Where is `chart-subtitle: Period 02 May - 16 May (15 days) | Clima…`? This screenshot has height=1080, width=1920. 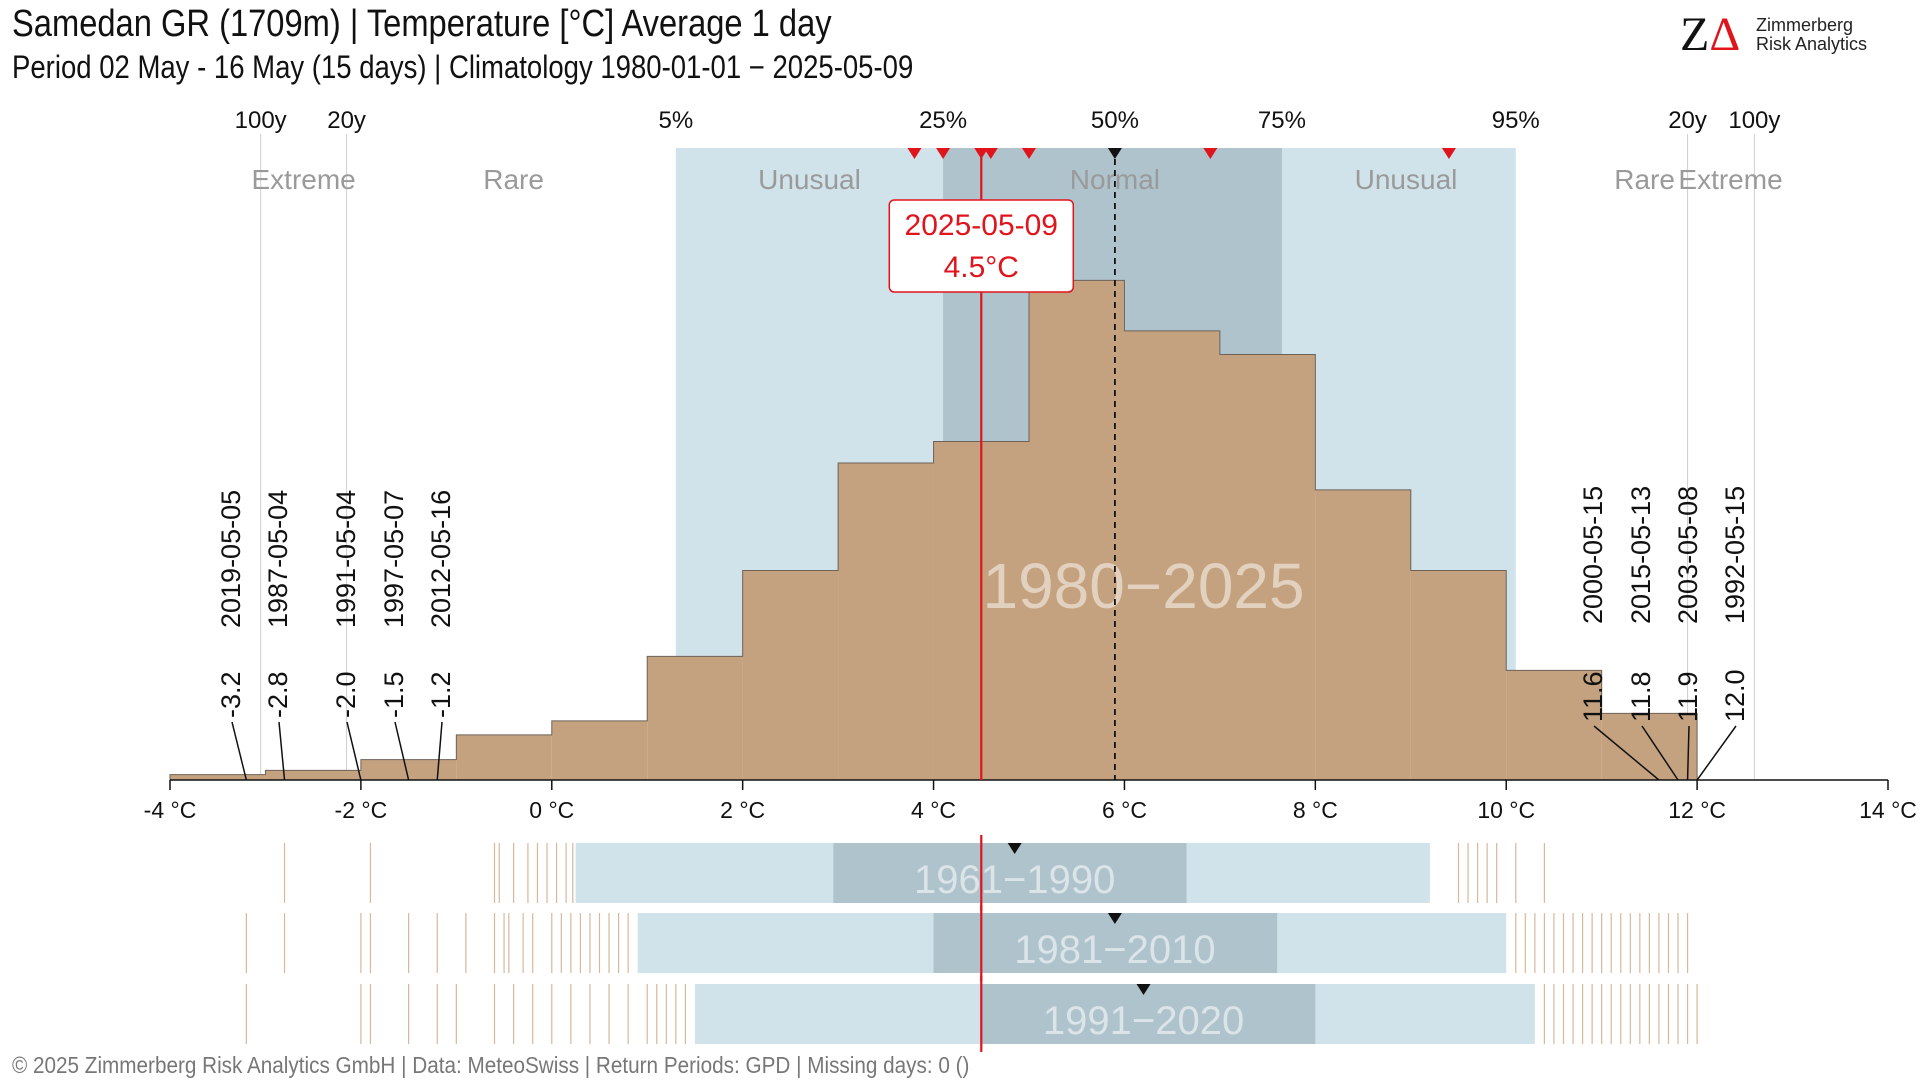
chart-subtitle: Period 02 May - 16 May (15 days) | Clima… is located at coordinates (463, 67).